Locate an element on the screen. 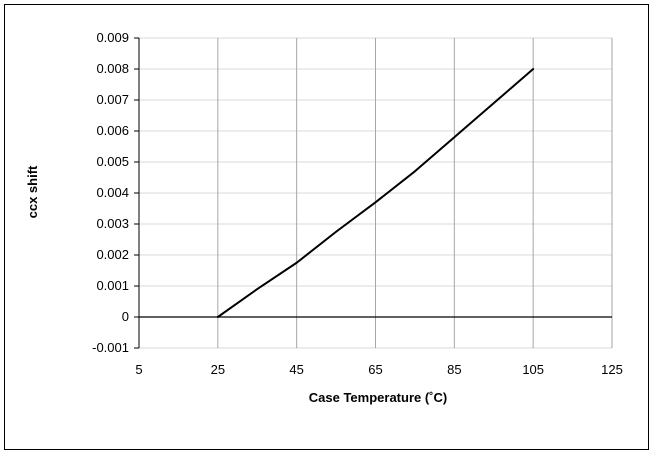 This screenshot has width=657, height=454. y-tick-label: 0.005 is located at coordinates (112, 161).